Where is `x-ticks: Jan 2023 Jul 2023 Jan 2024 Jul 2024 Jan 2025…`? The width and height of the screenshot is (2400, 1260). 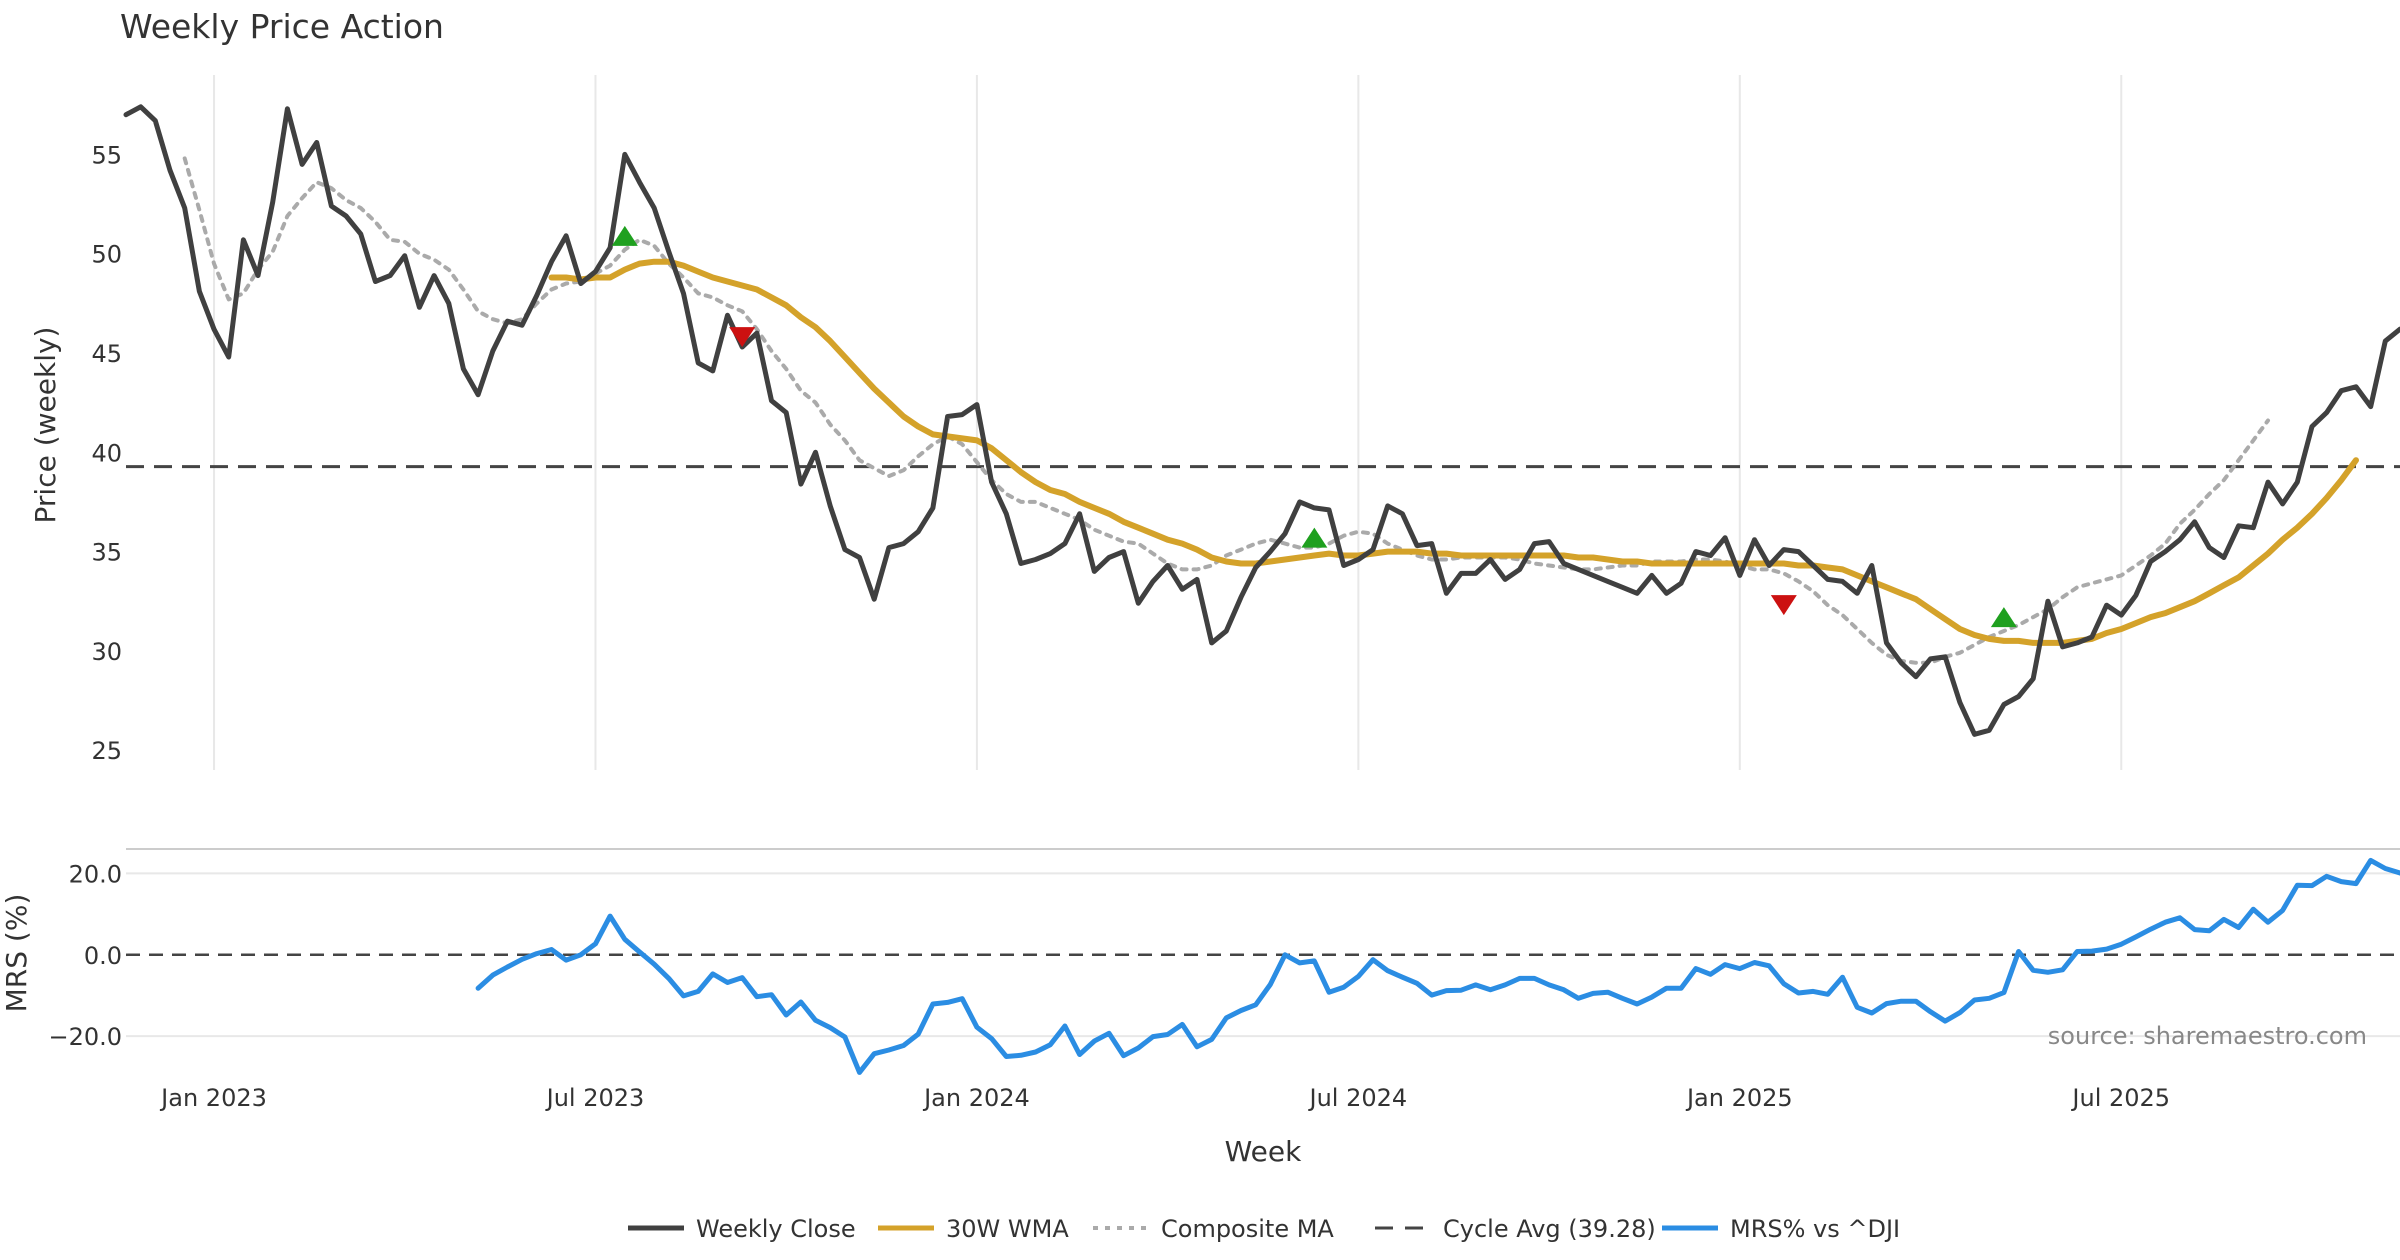 x-ticks: Jan 2023 Jul 2023 Jan 2024 Jul 2024 Jan 2025… is located at coordinates (1164, 1098).